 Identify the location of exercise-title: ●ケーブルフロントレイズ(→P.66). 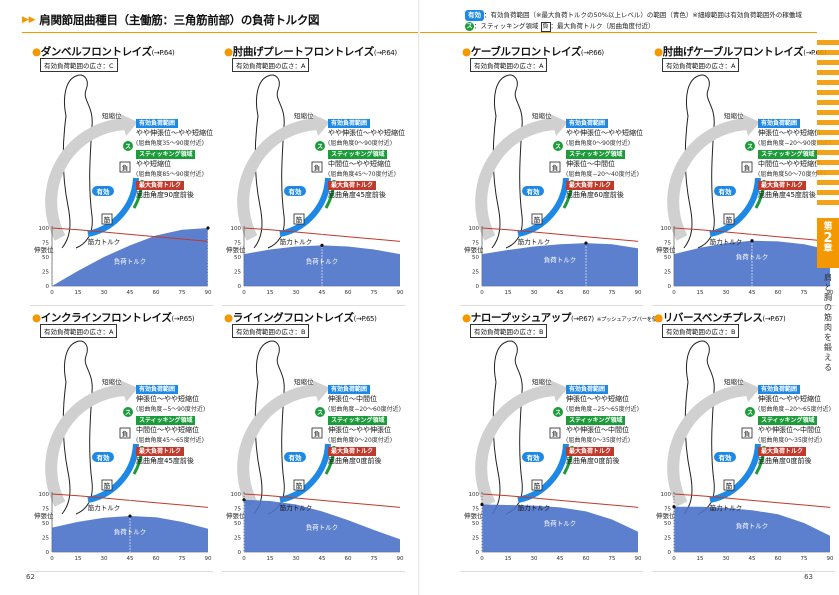
(533, 51).